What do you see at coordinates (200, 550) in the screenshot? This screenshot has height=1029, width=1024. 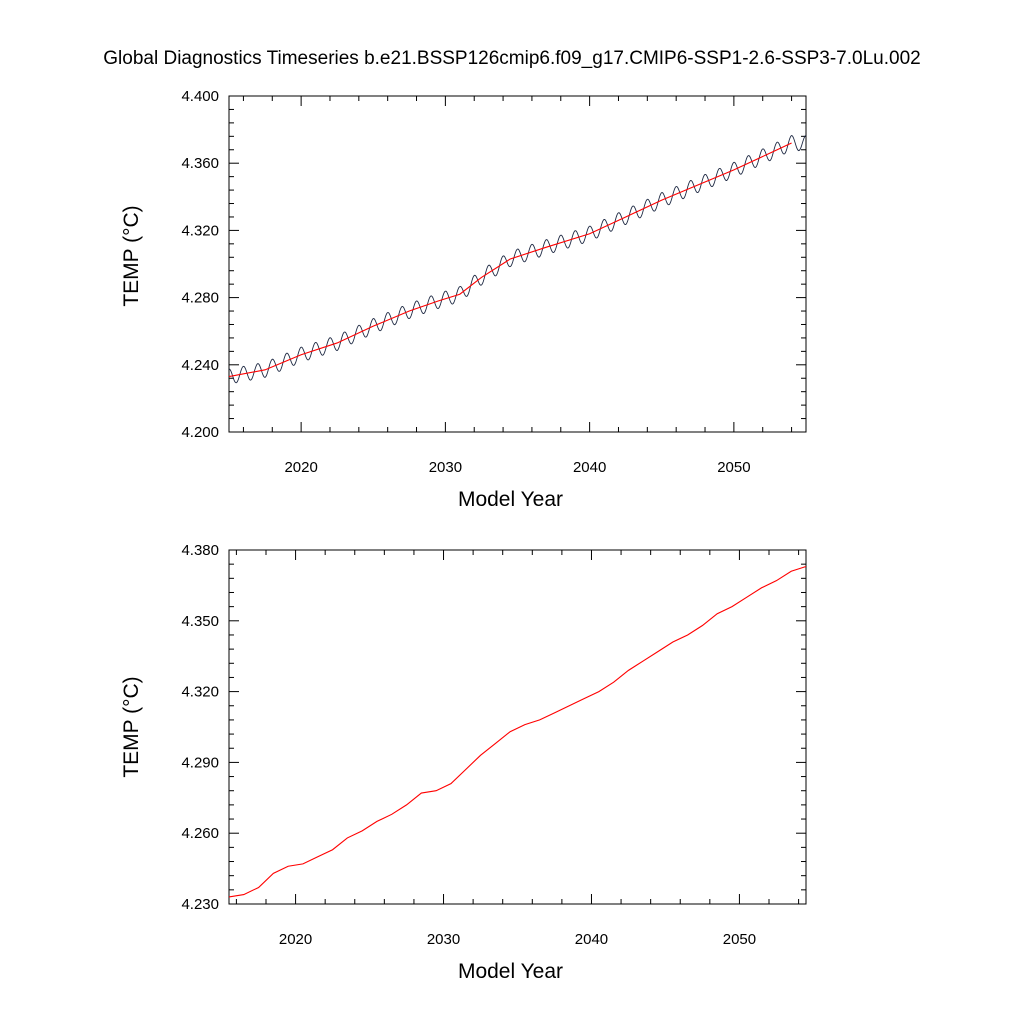 I see `y-tick-label: 4.380` at bounding box center [200, 550].